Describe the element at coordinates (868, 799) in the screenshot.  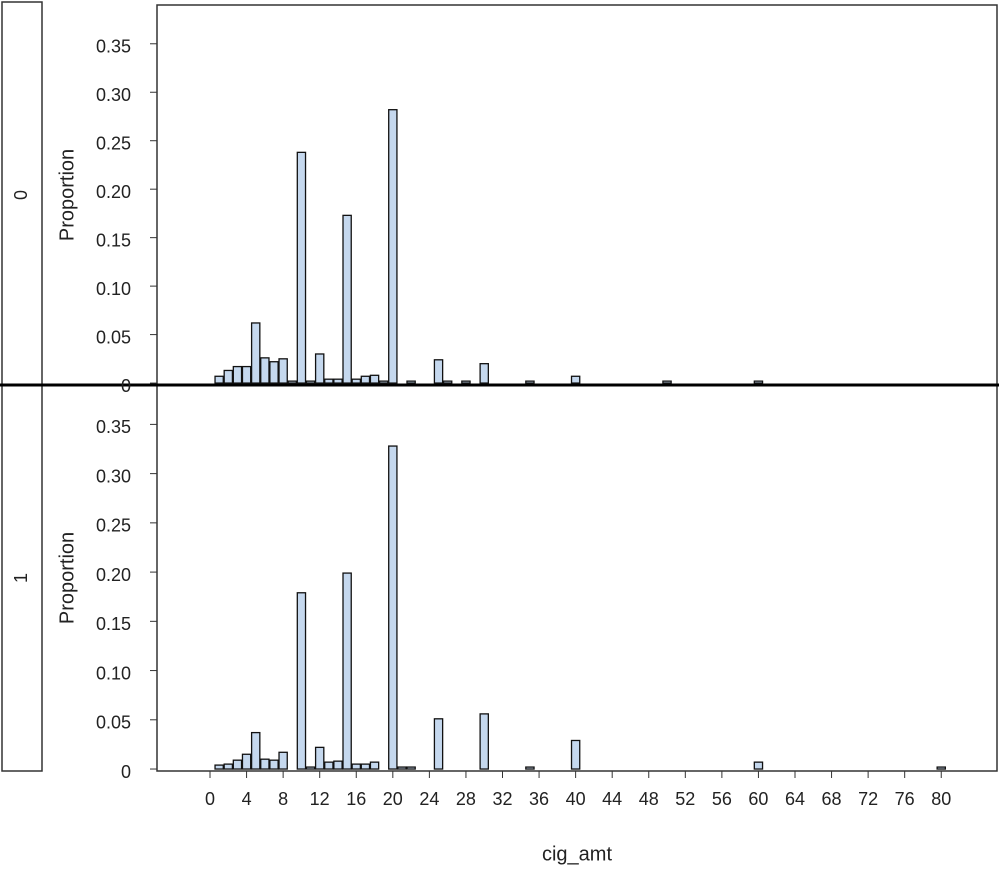
I see `x-tick-label: 72` at that location.